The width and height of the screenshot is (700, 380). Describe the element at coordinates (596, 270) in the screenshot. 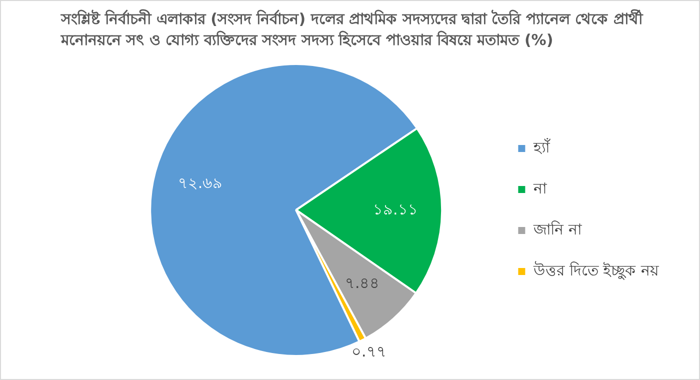

I see `legend-label: উত্তর দিতে ইচ্ছুক নয়` at that location.